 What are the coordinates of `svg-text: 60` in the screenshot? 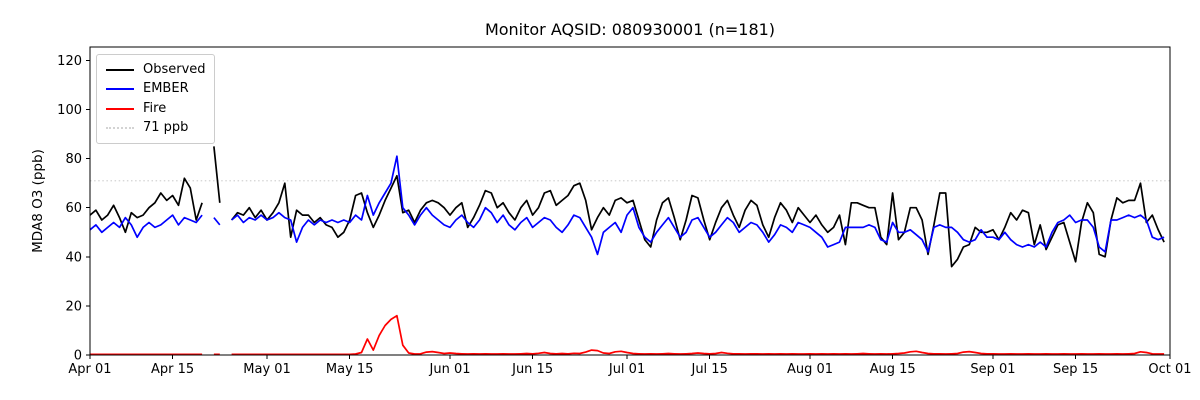 It's located at (73, 208).